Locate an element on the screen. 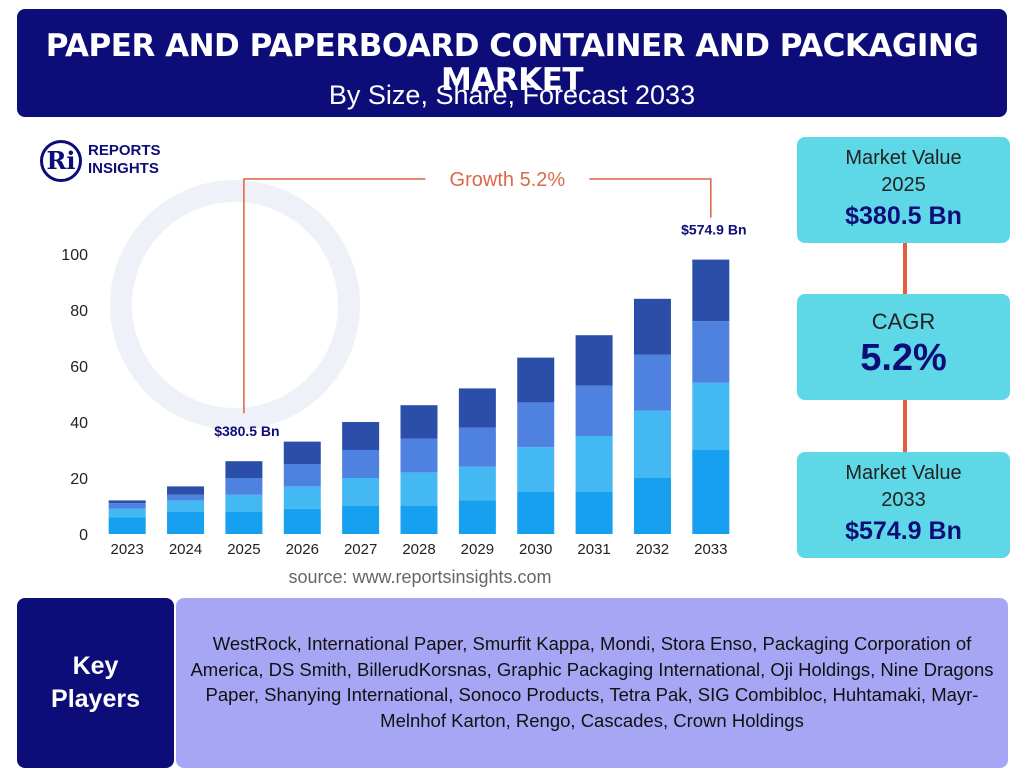 This screenshot has width=1024, height=768. key-players-label-2: Players is located at coordinates (95, 699).